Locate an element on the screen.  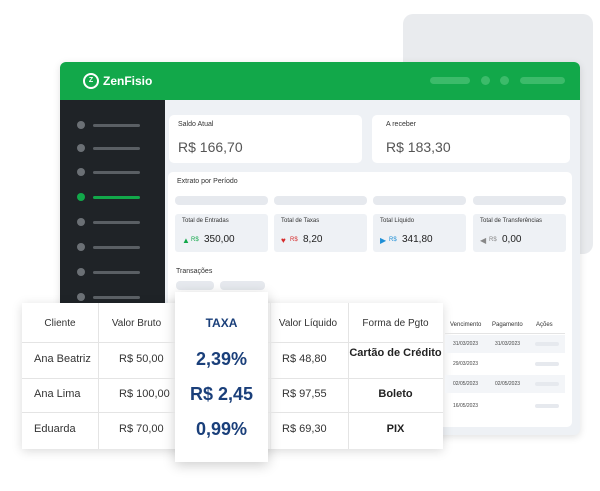
fee-column is located at coordinates (221, 377).